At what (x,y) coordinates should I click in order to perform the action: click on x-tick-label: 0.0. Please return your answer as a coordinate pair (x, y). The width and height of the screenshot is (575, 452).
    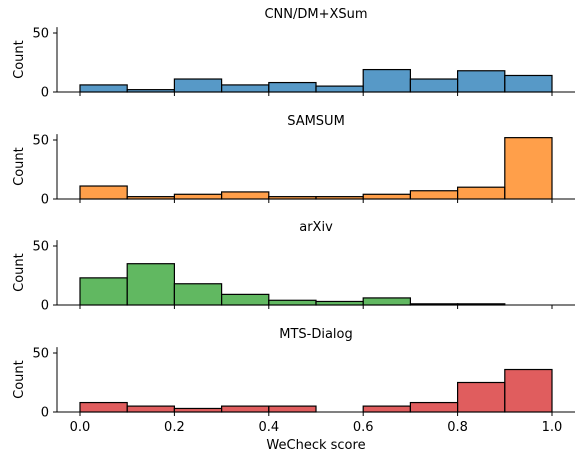
    Looking at the image, I should click on (80, 427).